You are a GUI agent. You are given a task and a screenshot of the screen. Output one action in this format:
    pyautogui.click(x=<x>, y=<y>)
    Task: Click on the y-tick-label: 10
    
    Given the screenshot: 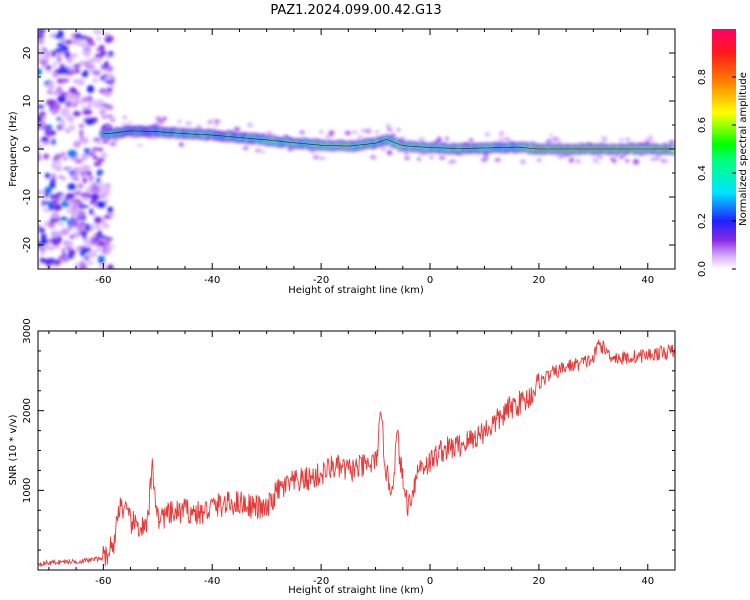 What is the action you would take?
    pyautogui.click(x=27, y=101)
    